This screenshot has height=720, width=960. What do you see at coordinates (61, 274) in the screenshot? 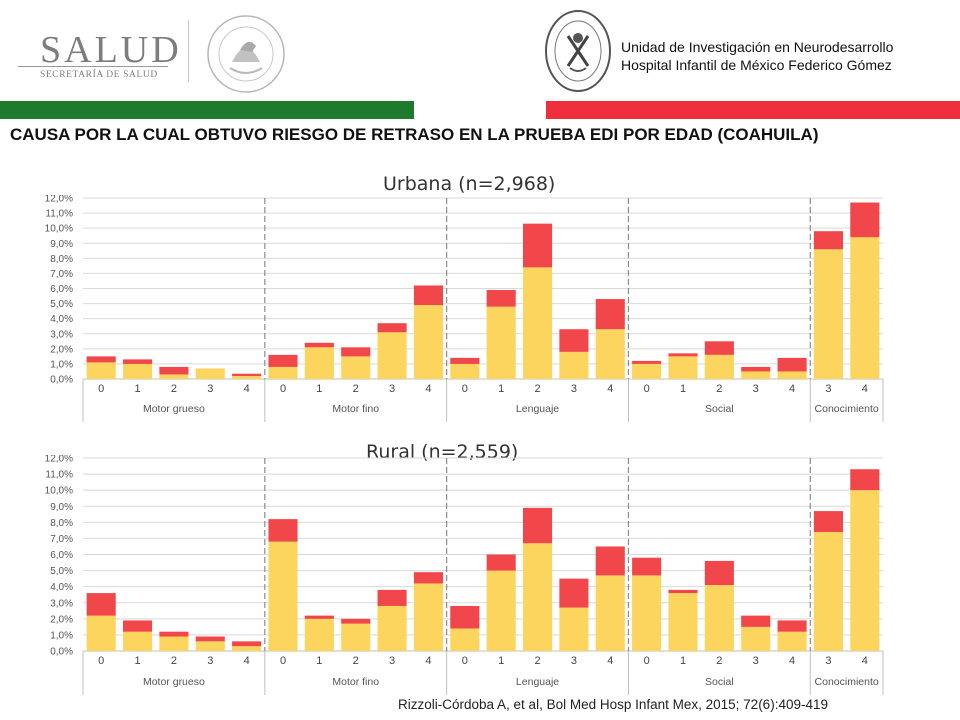
I see `y-tick-label: 7,0%` at bounding box center [61, 274].